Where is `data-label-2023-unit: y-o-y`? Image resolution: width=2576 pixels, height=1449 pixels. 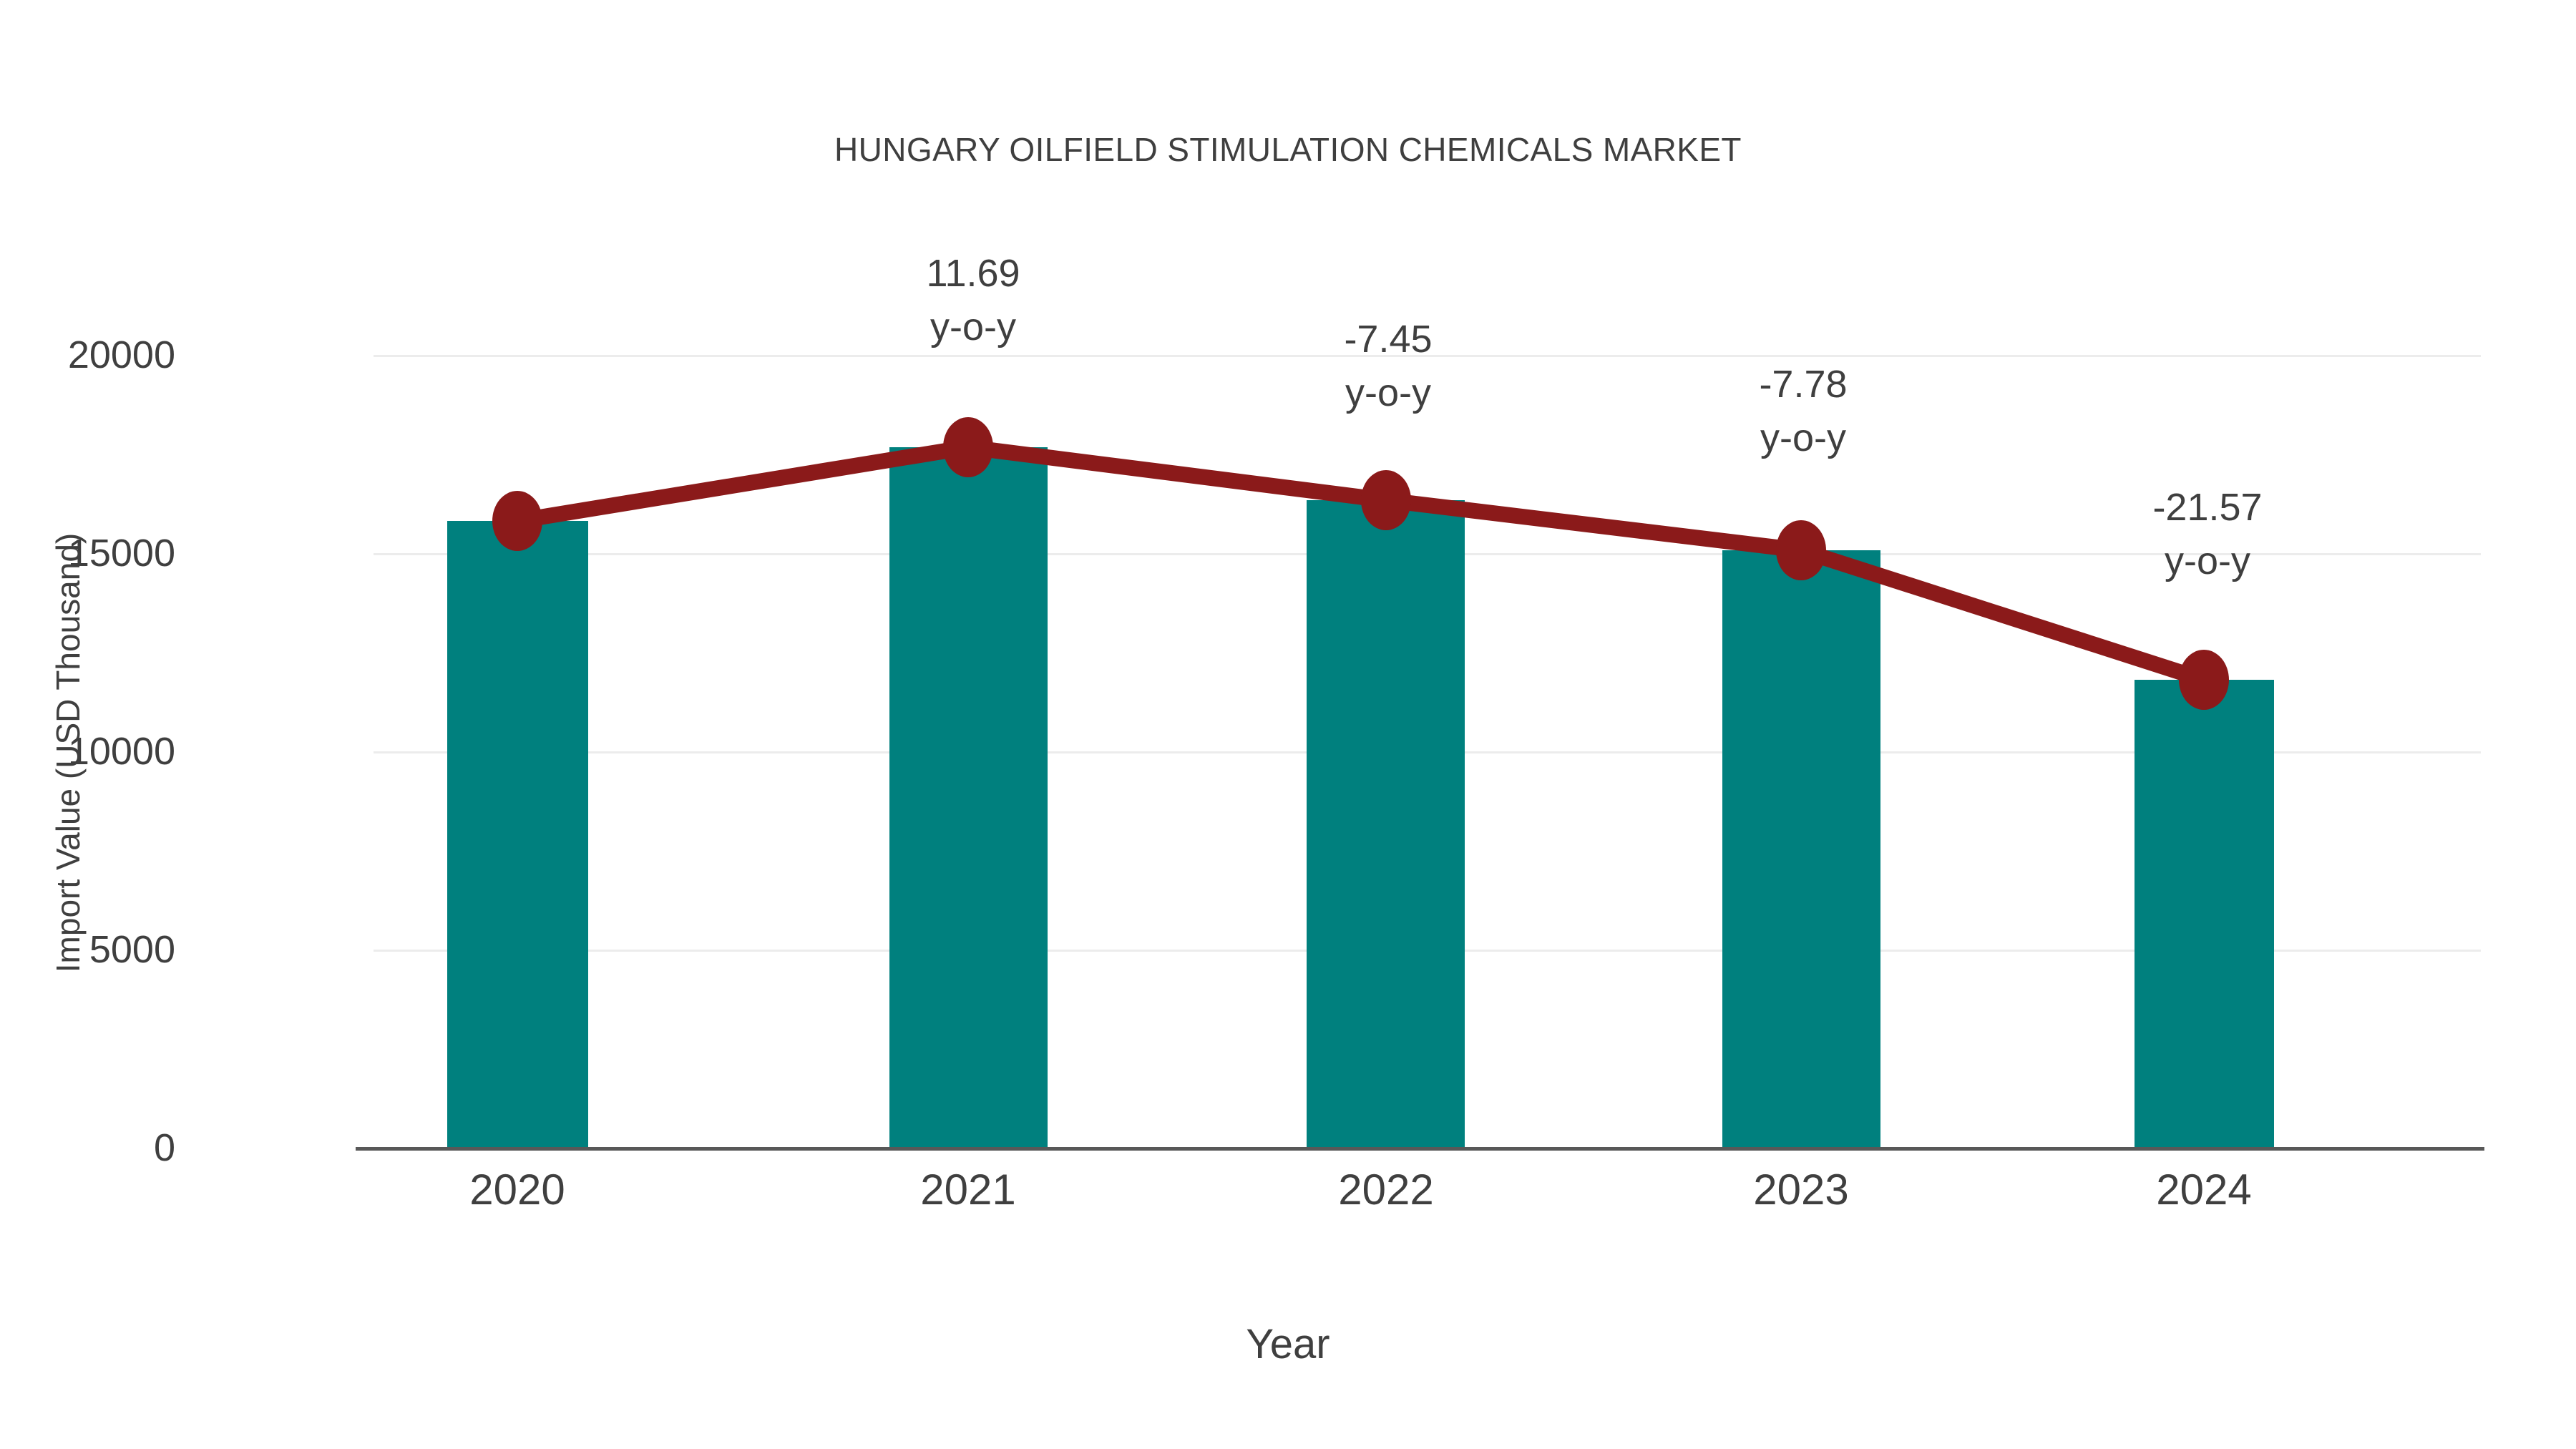 data-label-2023-unit: y-o-y is located at coordinates (1803, 437).